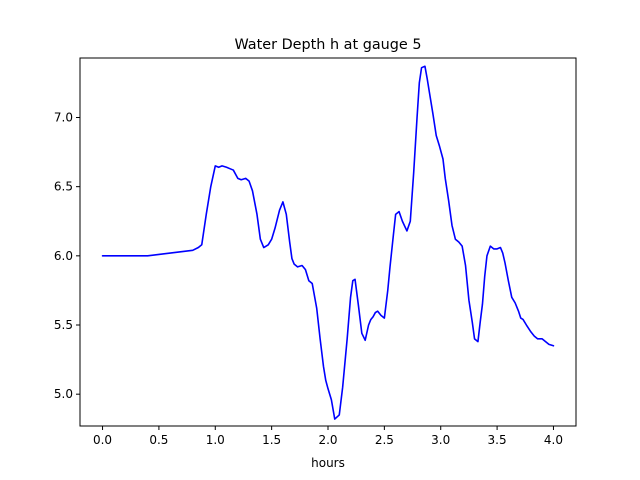  Describe the element at coordinates (384, 440) in the screenshot. I see `x-tick-label: 2.5` at that location.